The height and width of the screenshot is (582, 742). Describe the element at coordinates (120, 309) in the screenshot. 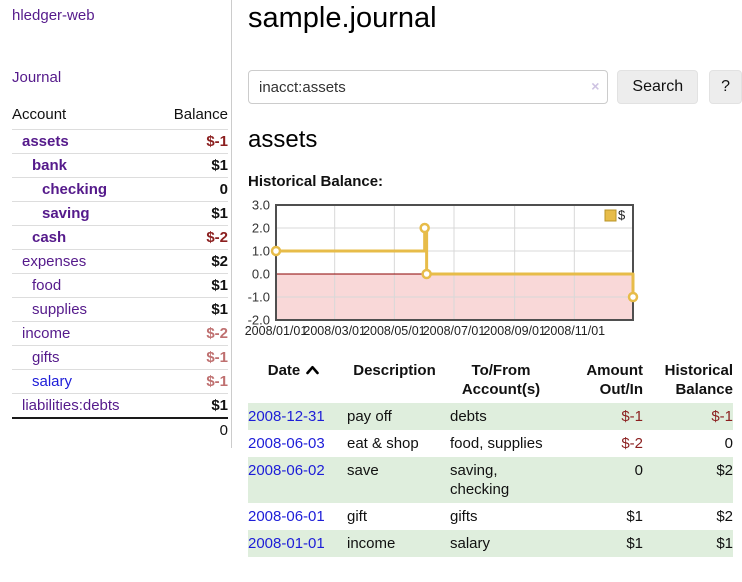

I see `account-row: supplies $1` at that location.